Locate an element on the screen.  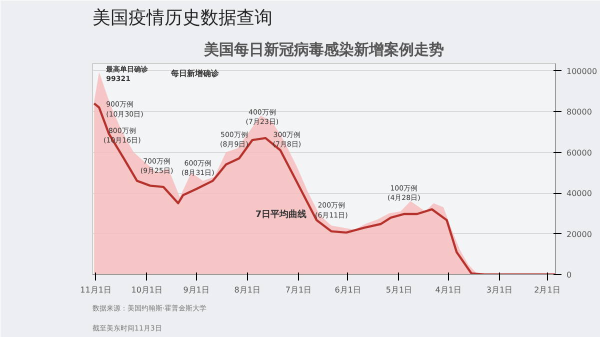
x-tick-label: 8月1日 is located at coordinates (247, 290).